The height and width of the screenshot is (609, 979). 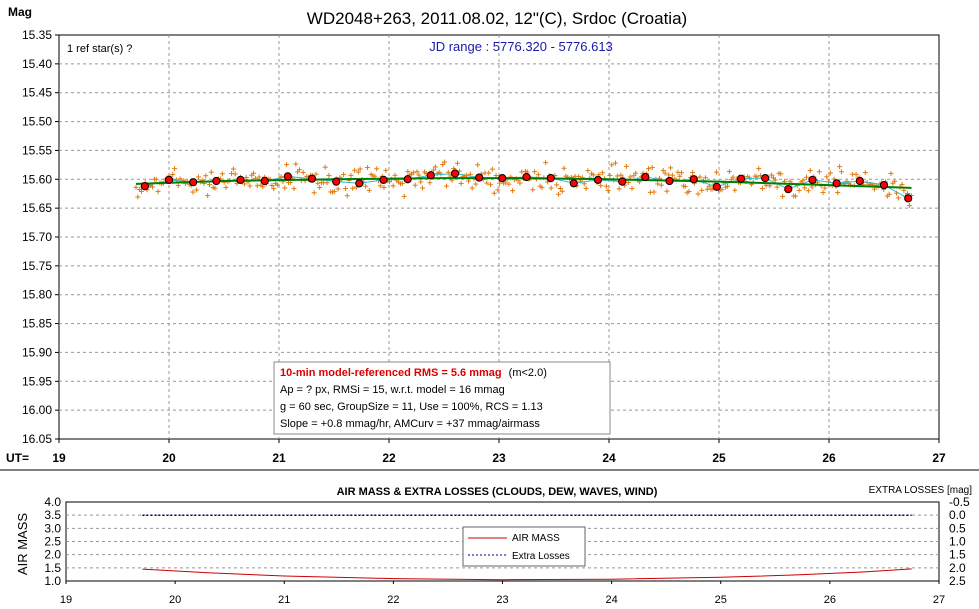 I want to click on airmass-x-tick-label: 26, so click(x=830, y=600).